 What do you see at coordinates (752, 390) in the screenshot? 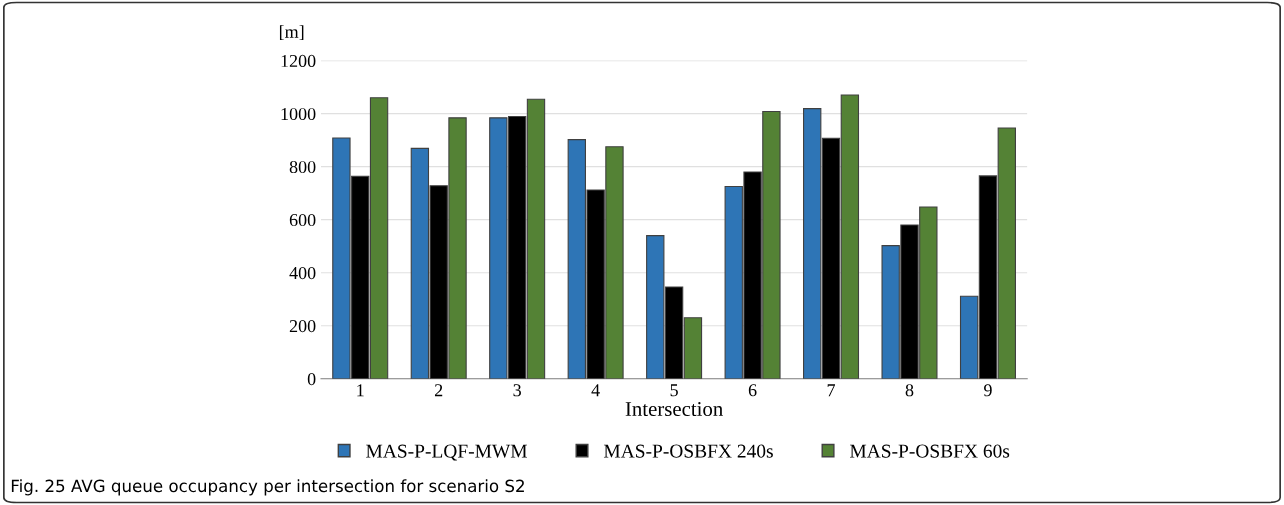
I see `x-tick-label: 6` at bounding box center [752, 390].